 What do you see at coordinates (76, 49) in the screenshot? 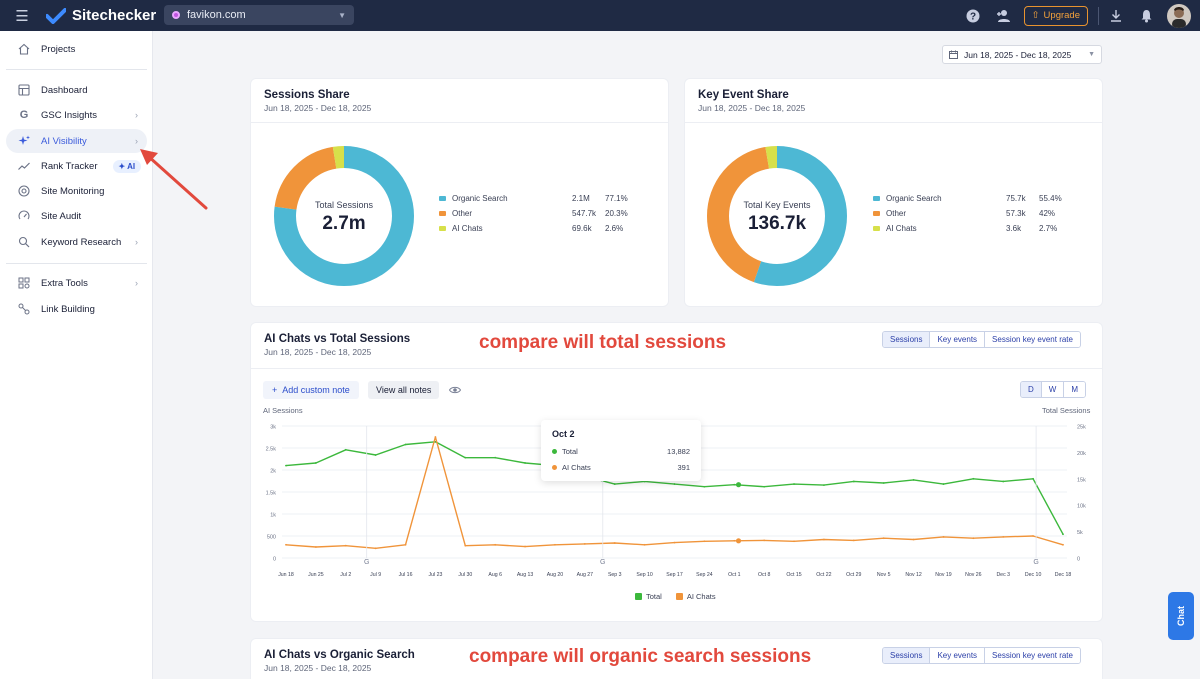
I see `sidebar-item-projects: Projects` at bounding box center [76, 49].